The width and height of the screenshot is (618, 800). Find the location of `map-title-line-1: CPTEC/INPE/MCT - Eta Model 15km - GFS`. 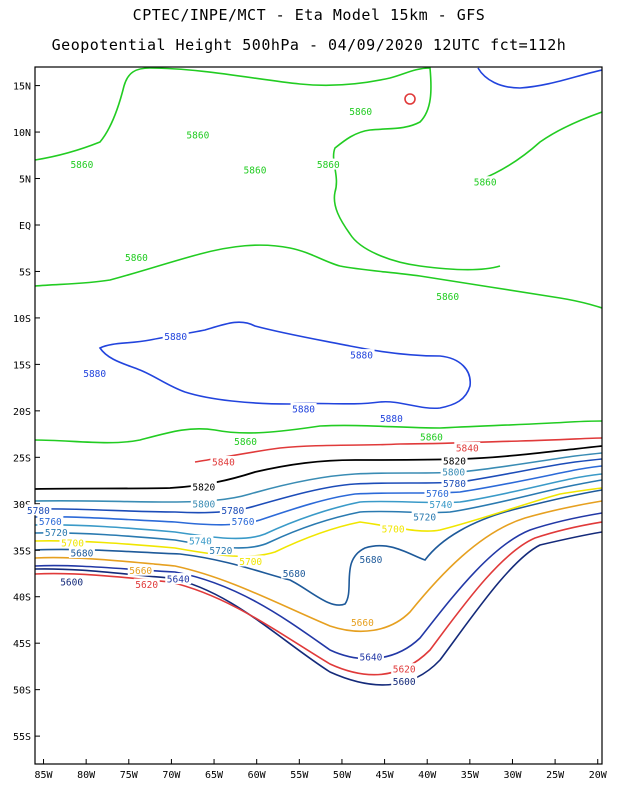

map-title-line-1: CPTEC/INPE/MCT - Eta Model 15km - GFS is located at coordinates (309, 15).